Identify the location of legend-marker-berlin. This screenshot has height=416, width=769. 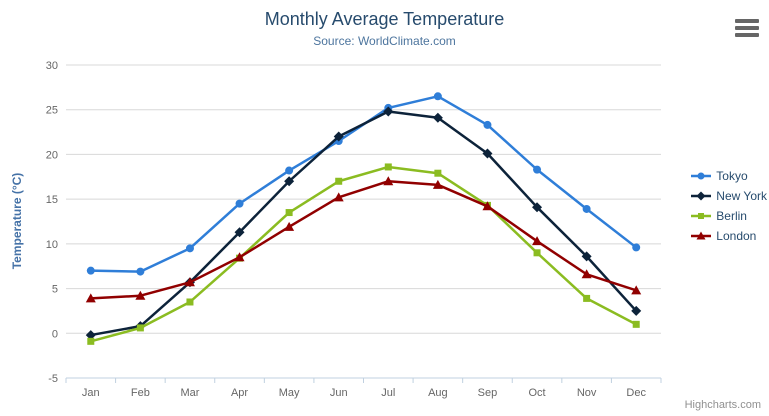
(701, 216).